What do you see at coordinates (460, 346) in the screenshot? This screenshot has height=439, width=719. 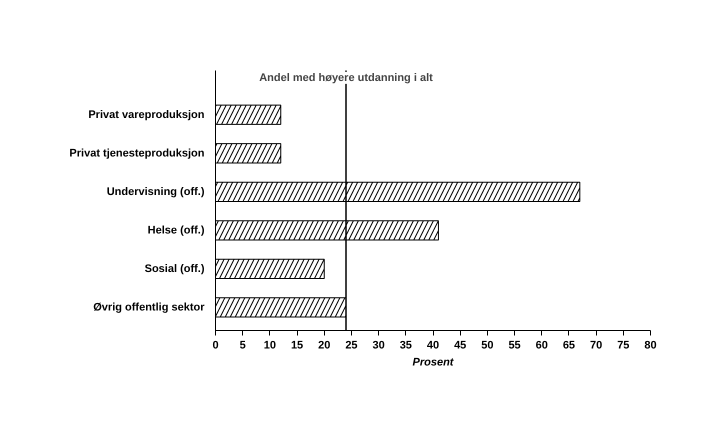 I see `x-tick-label: 45` at bounding box center [460, 346].